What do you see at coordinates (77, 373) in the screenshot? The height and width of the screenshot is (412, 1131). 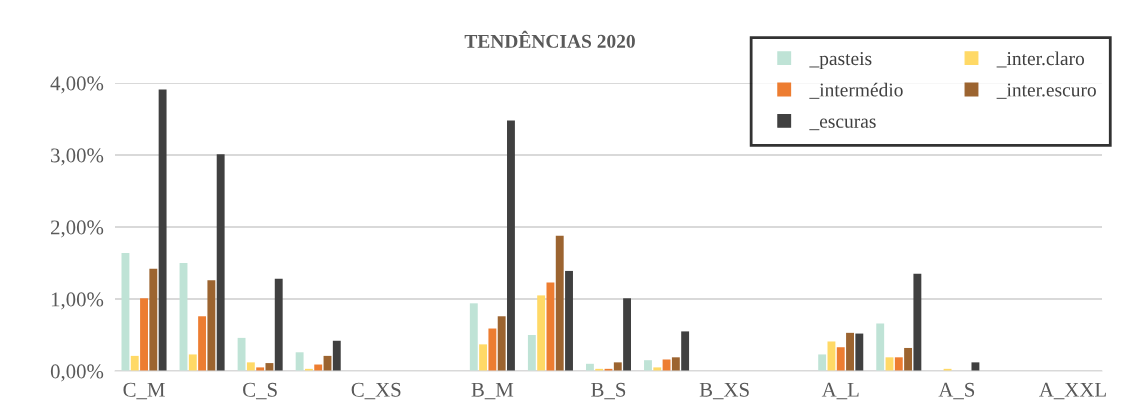 I see `y-tick-label: 0,00%` at bounding box center [77, 373].